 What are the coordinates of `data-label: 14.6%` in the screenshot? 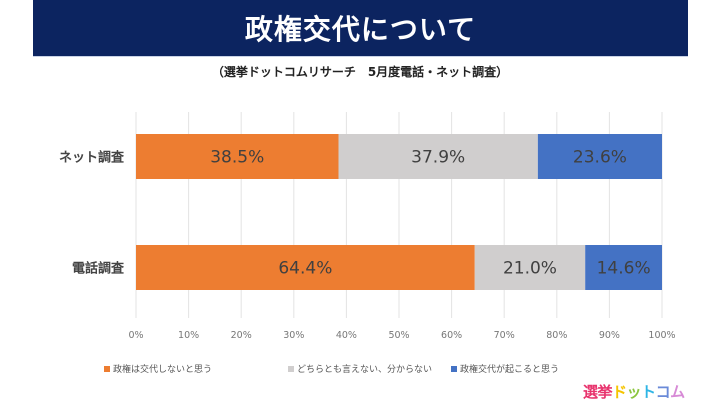 It's located at (624, 269).